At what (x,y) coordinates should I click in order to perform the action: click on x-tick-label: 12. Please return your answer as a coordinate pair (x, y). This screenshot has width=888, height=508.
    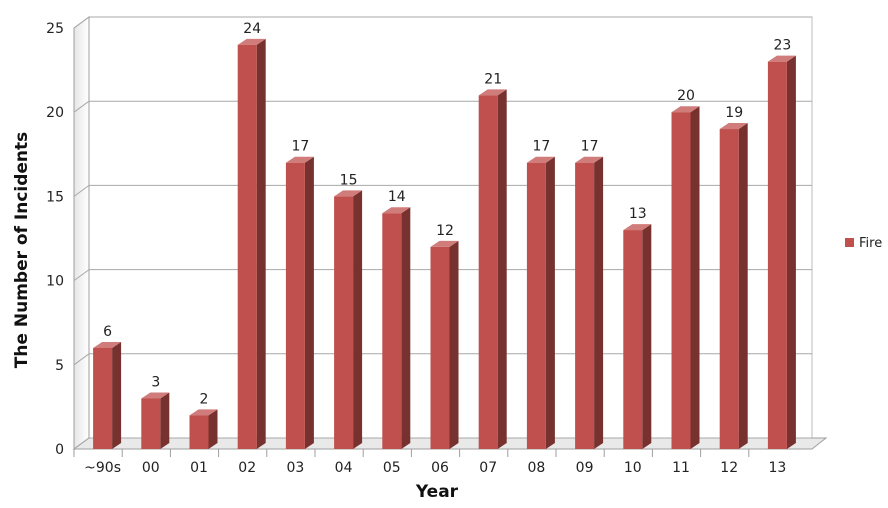
    Looking at the image, I should click on (729, 468).